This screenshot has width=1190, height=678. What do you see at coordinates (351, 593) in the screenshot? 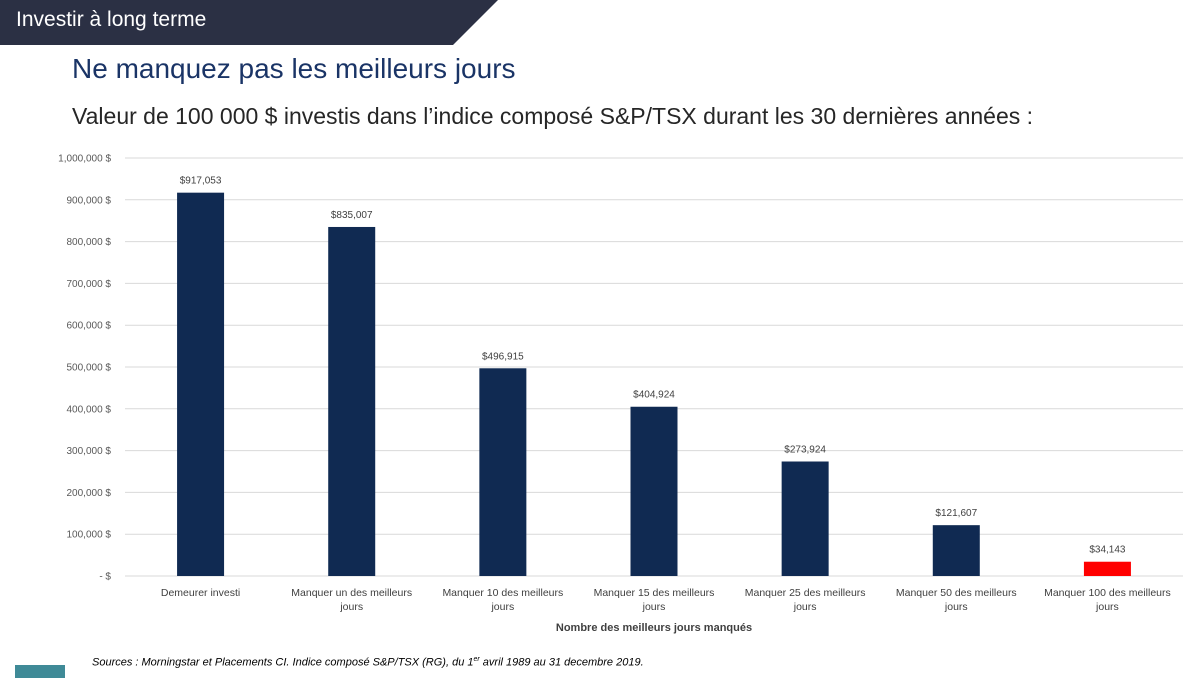
I see `category-label: Manquer un des meilleurs` at bounding box center [351, 593].